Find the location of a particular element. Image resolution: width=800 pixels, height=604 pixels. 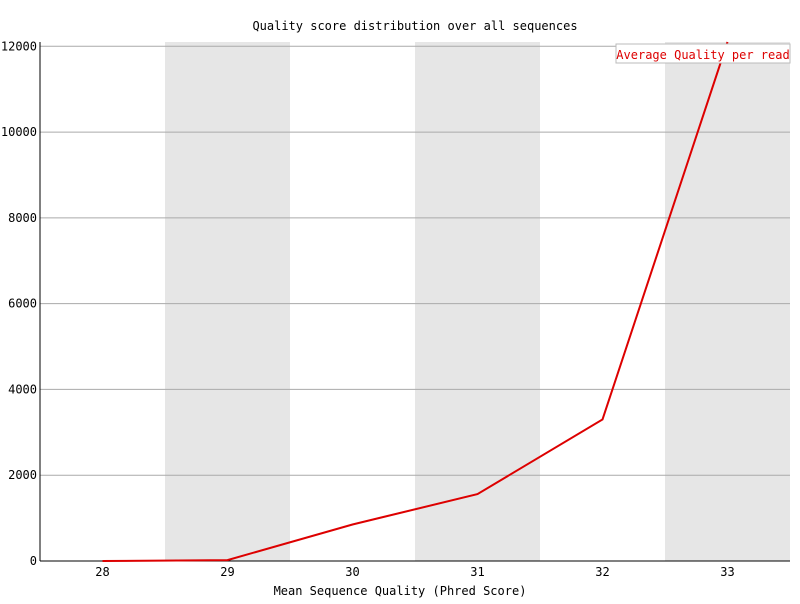

x-tick-label: 33 is located at coordinates (727, 572).